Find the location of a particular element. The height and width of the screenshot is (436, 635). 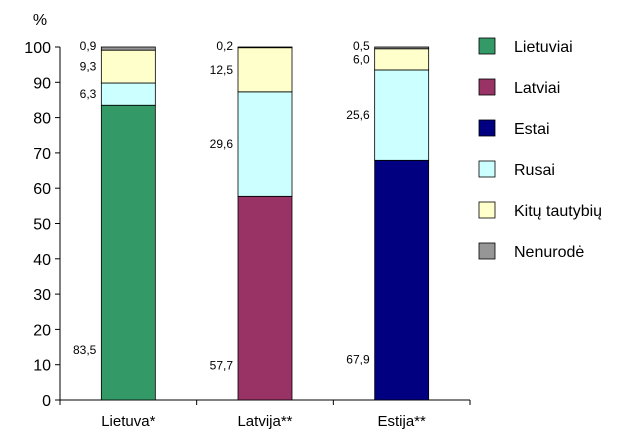

y-tick-label: 10 is located at coordinates (42, 366).